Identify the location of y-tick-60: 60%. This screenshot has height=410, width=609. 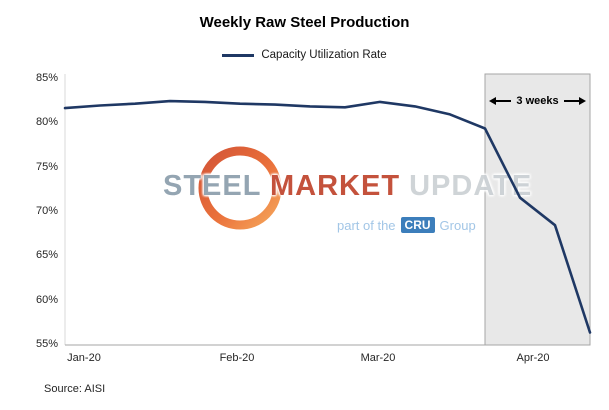
(46, 300).